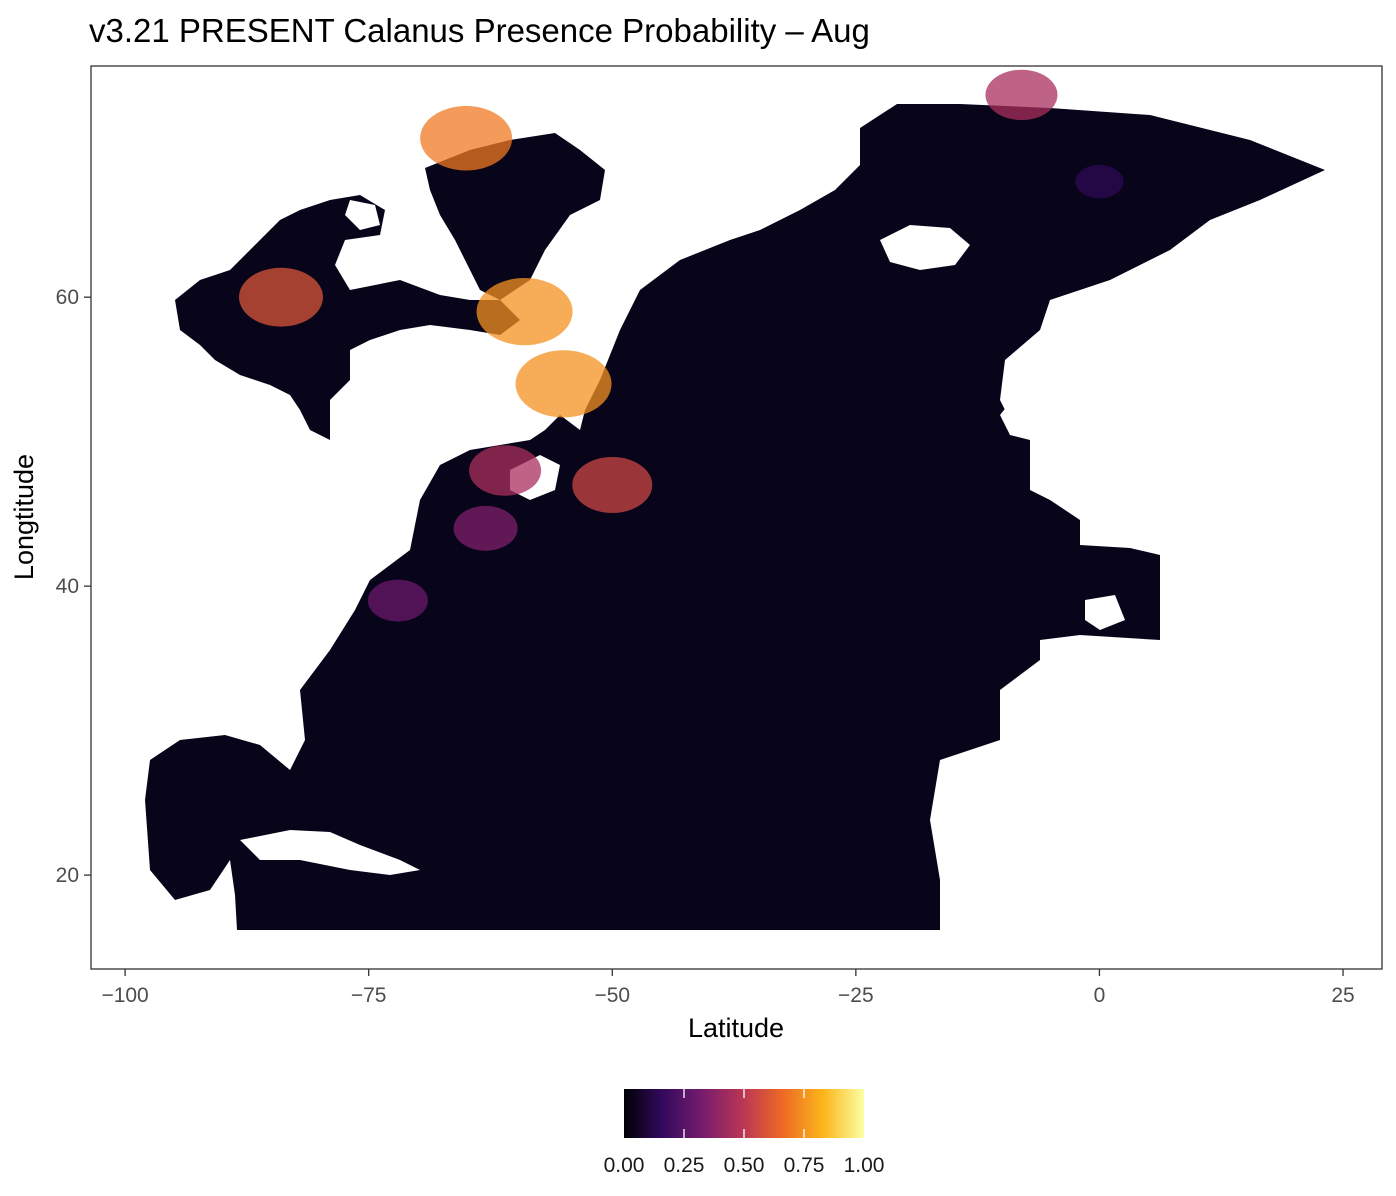  What do you see at coordinates (280, 297) in the screenshot?
I see `hotspot-hudson-bay` at bounding box center [280, 297].